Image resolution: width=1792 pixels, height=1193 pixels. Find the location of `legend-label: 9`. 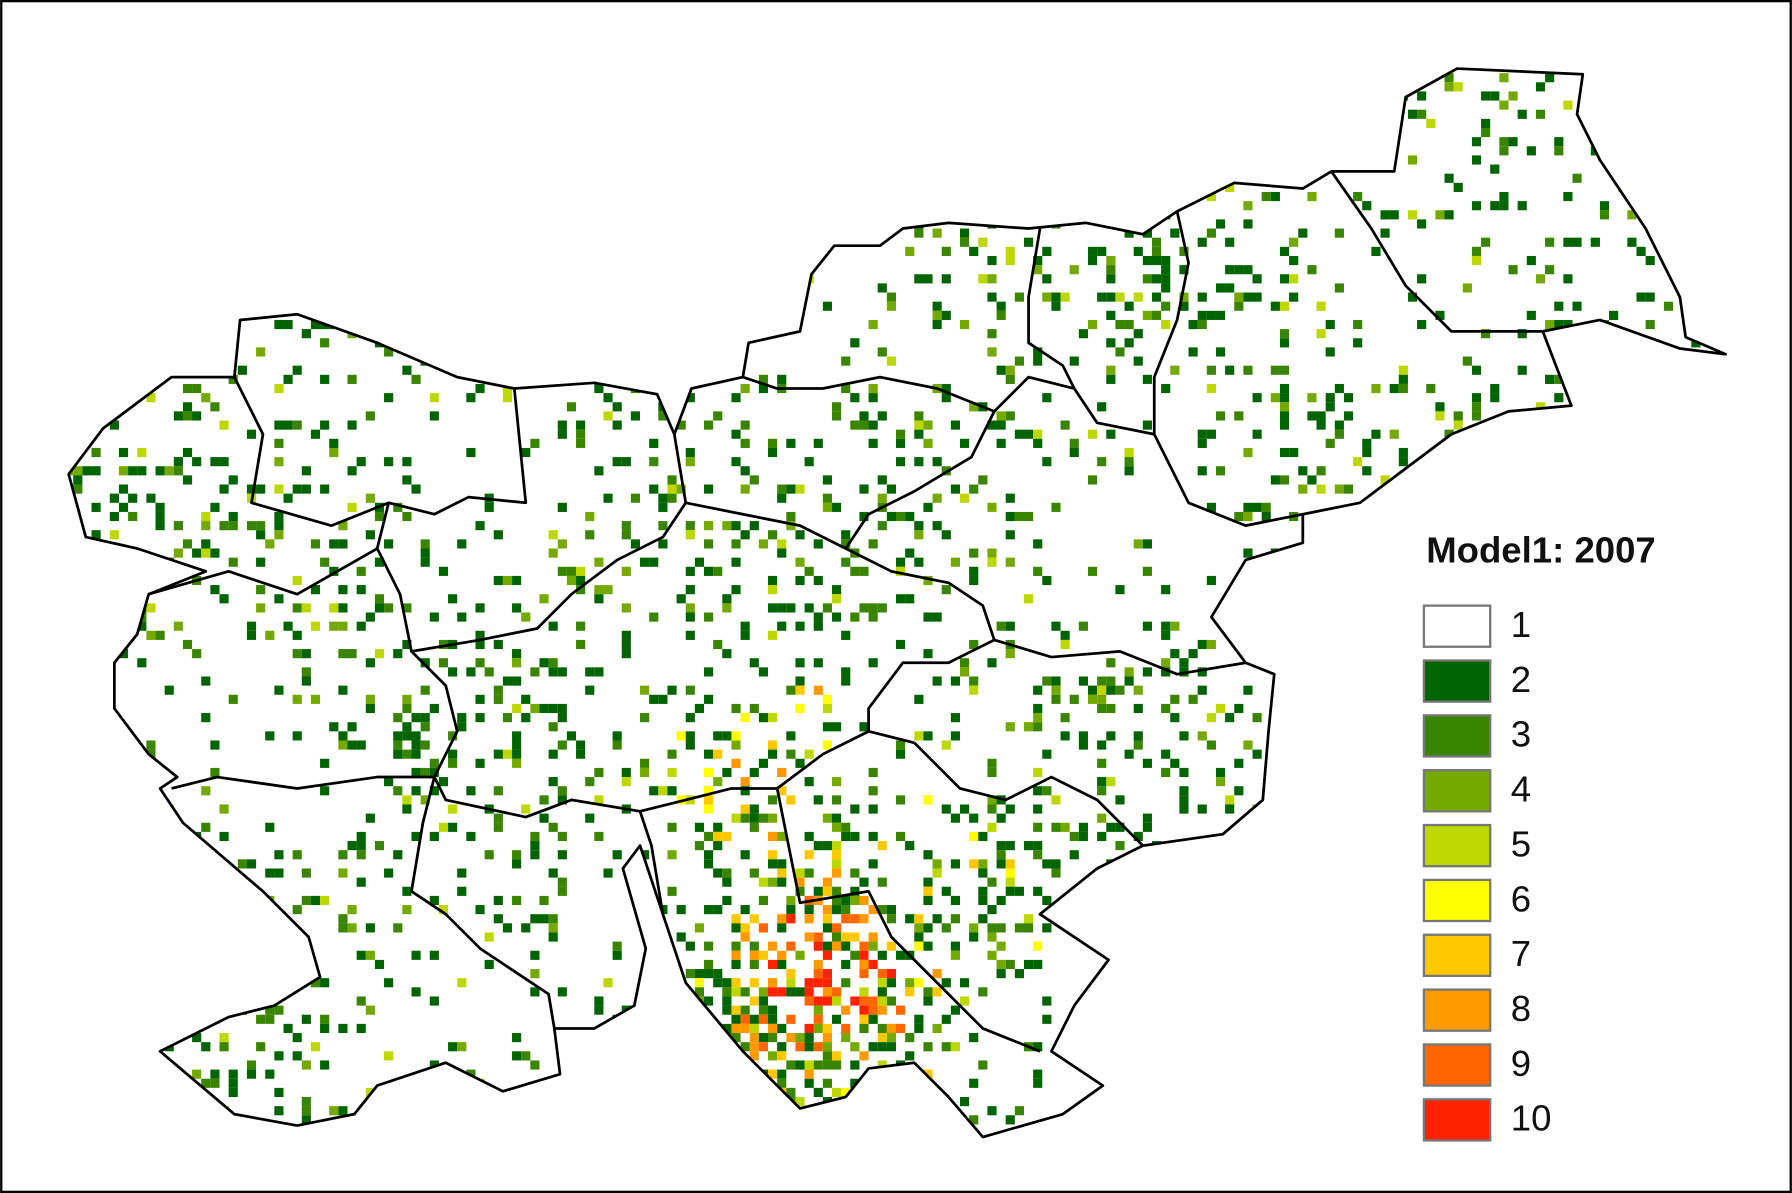

legend-label: 9 is located at coordinates (1521, 1063).